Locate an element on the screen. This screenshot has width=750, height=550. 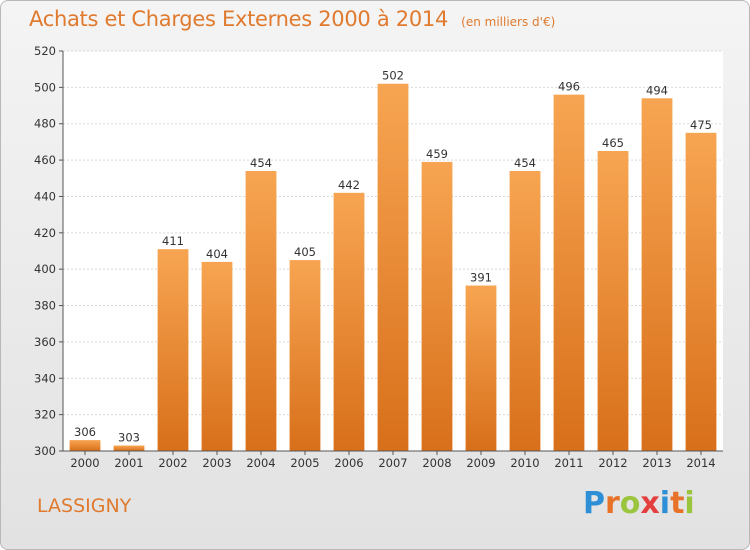
data-label-2011: 496 is located at coordinates (569, 87).